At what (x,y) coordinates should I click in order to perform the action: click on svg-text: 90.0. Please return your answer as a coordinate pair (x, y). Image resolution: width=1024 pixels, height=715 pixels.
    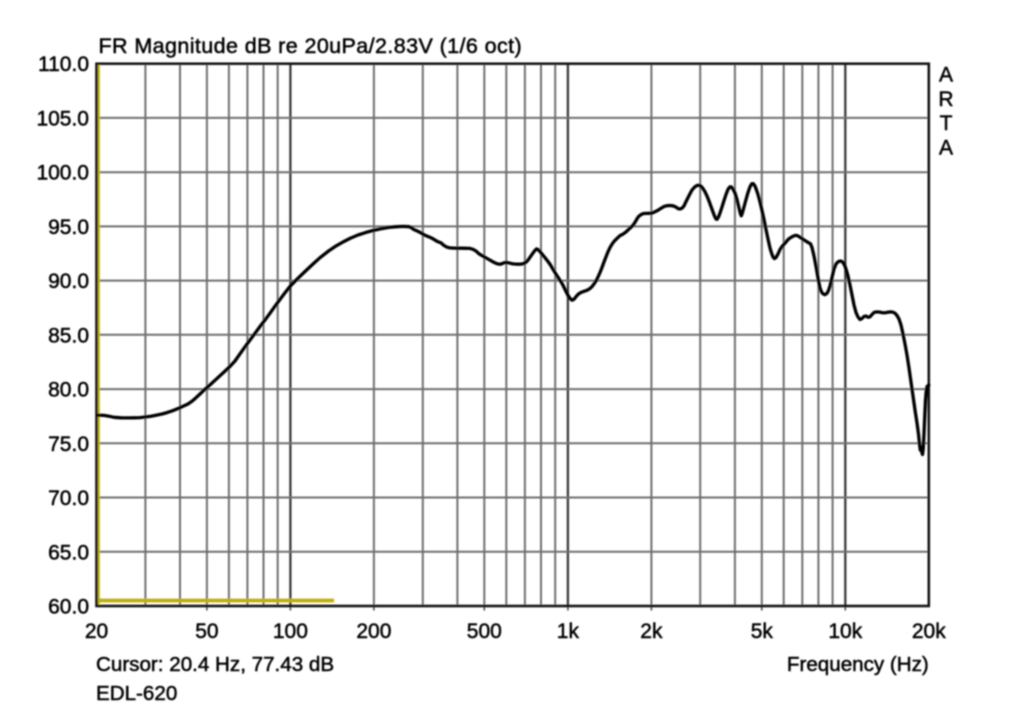
    Looking at the image, I should click on (68, 281).